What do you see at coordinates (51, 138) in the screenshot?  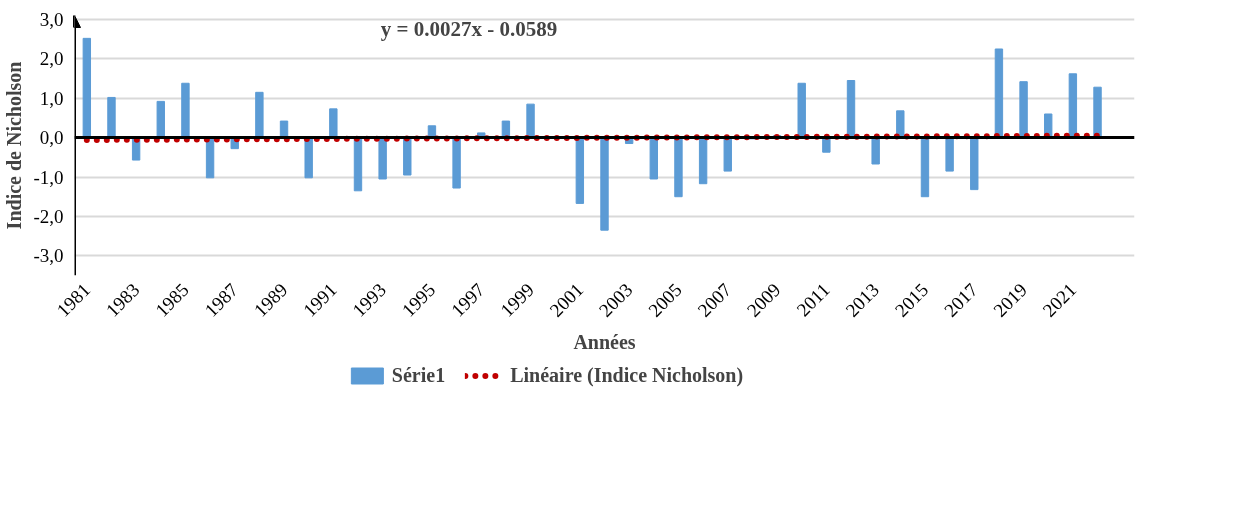 I see `y-tick-label: 0,0` at bounding box center [51, 138].